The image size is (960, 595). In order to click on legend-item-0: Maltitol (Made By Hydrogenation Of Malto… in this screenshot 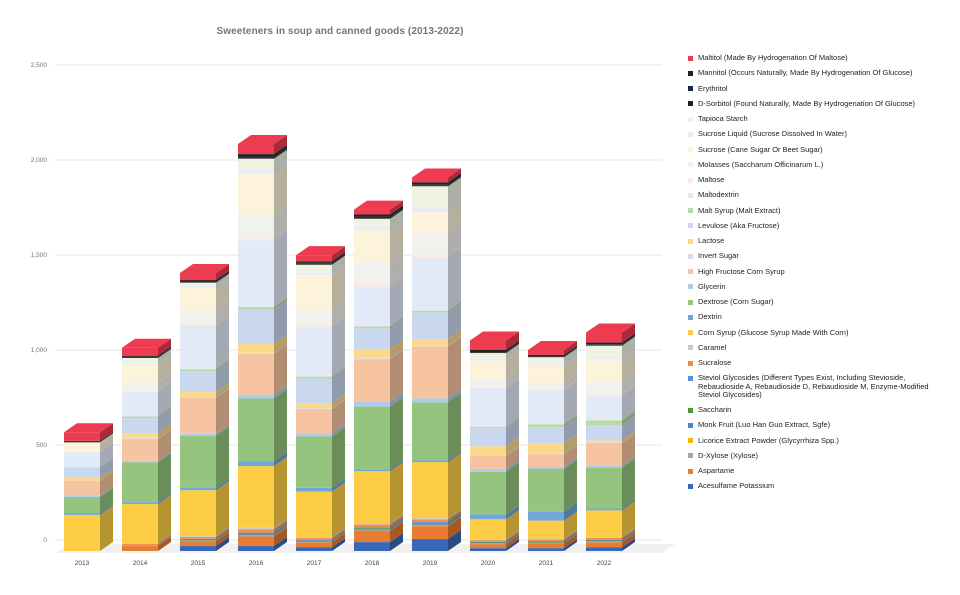, I will do `click(817, 57)`.